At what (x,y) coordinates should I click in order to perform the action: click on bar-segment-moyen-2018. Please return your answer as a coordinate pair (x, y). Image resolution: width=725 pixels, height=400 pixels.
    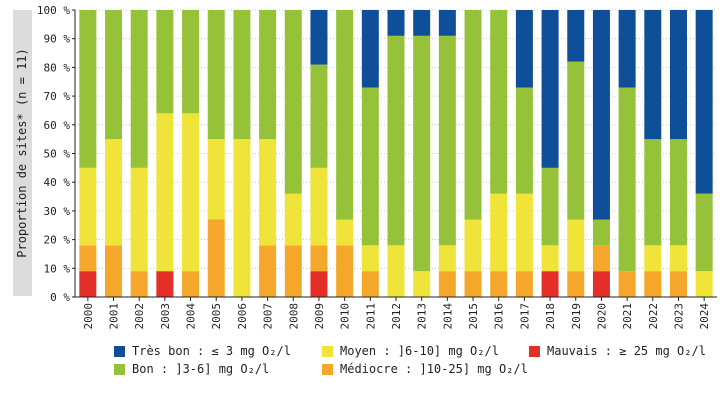
    Looking at the image, I should click on (550, 258).